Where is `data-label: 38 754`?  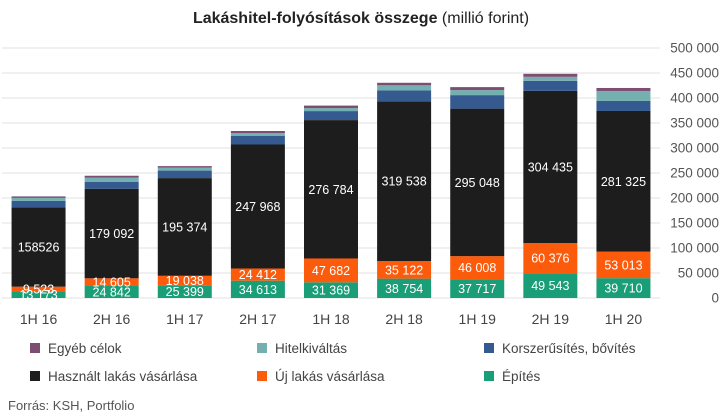
data-label: 38 754 is located at coordinates (404, 289).